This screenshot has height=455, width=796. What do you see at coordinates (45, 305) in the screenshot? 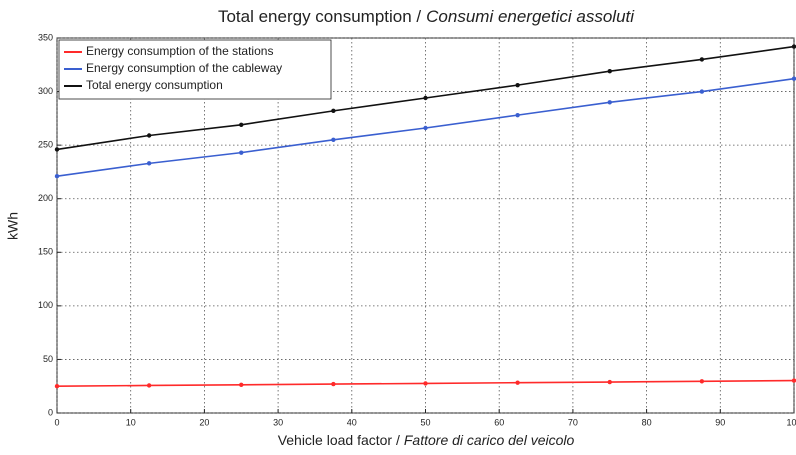
I see `y-tick-label: 100` at bounding box center [45, 305].